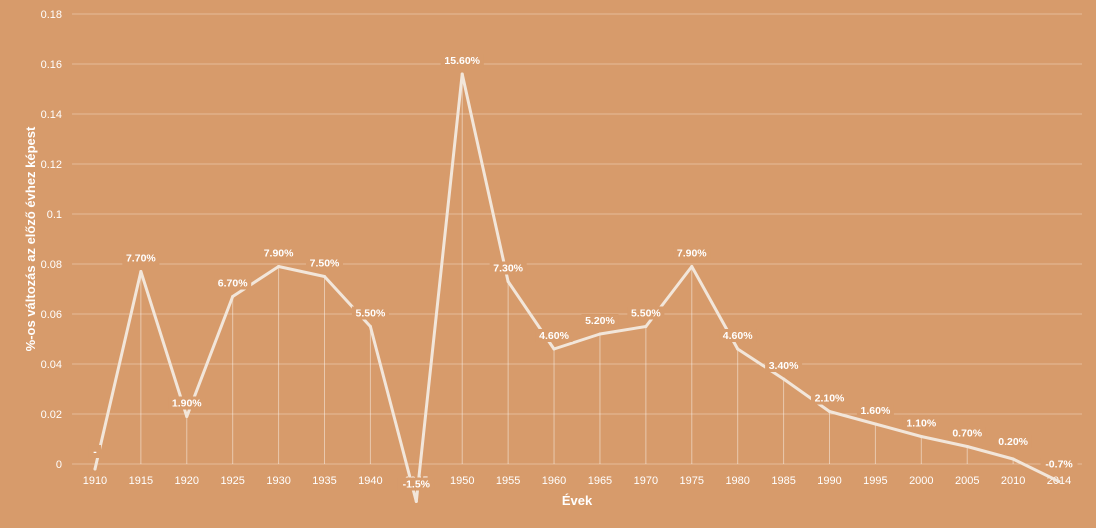  I want to click on data-label: 1.90%, so click(187, 404).